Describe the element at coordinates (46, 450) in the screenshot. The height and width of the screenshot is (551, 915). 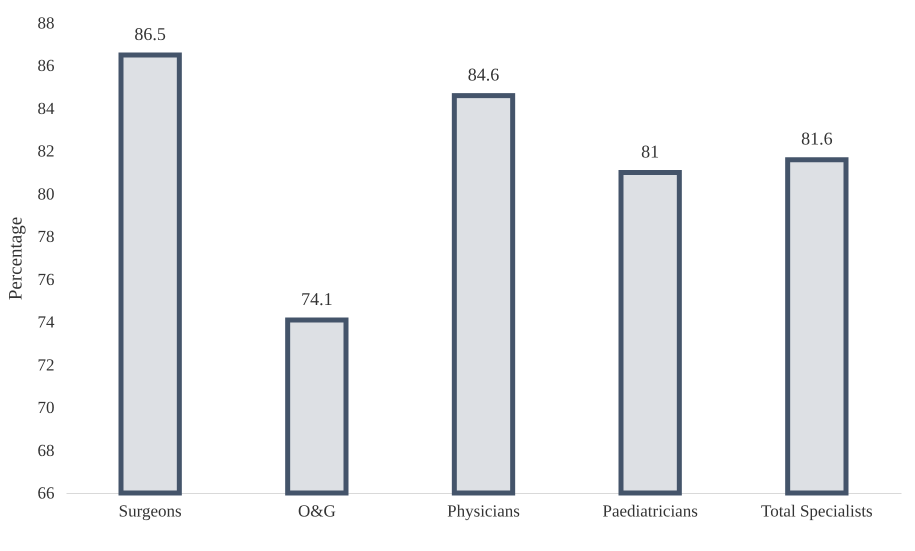
I see `y-tick-label: 68` at that location.